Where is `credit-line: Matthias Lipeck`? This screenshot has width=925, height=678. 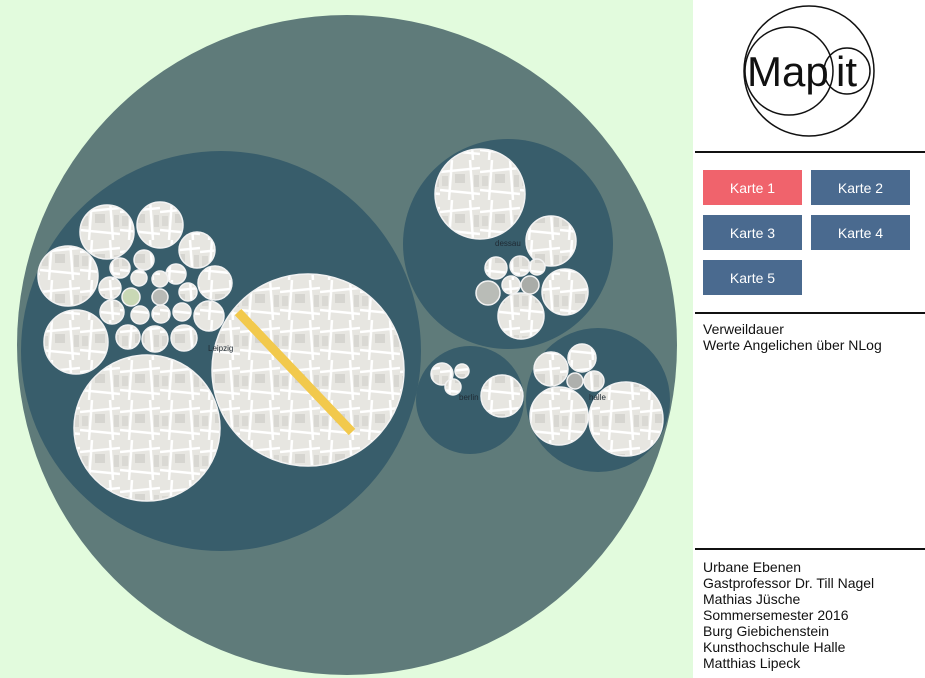 credit-line: Matthias Lipeck is located at coordinates (752, 663).